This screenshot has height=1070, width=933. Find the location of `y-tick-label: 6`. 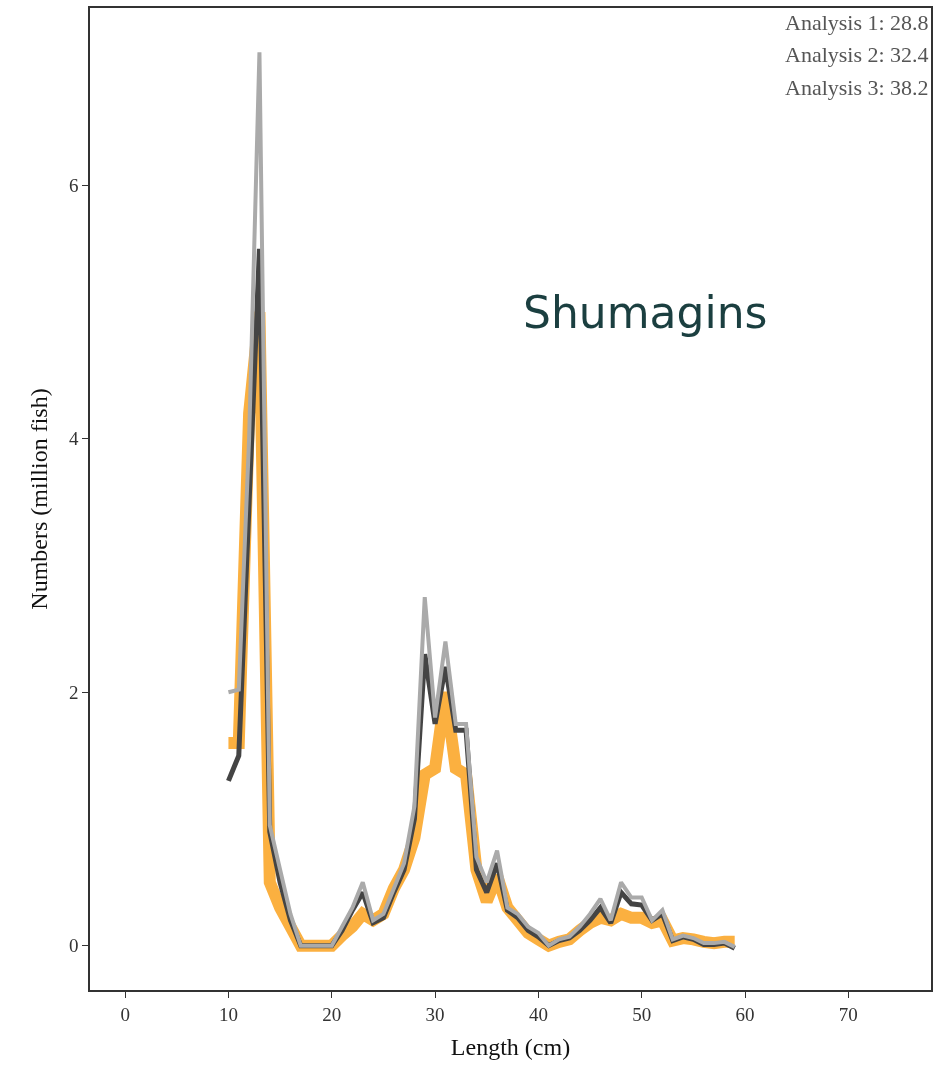

y-tick-label: 6 is located at coordinates (73, 186).